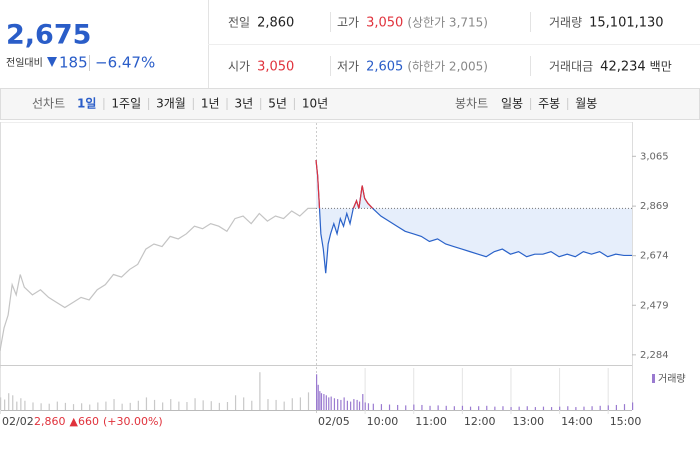  What do you see at coordinates (126, 104) in the screenshot?
I see `tab: 1주일` at bounding box center [126, 104].